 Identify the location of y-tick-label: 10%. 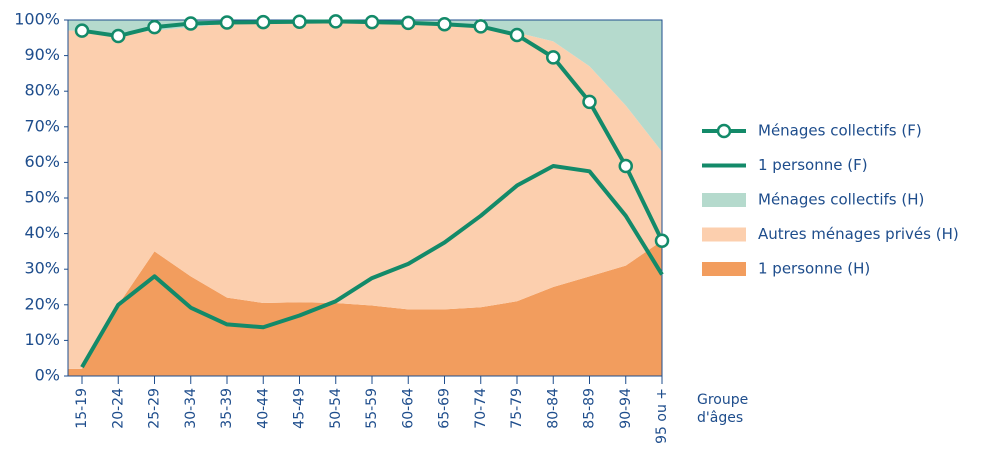
(42, 339).